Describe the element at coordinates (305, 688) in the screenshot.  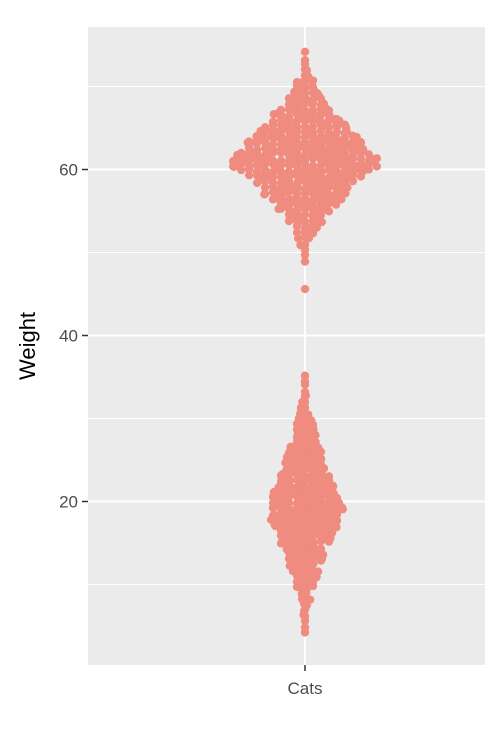
I see `x-tick-label: Cats` at that location.